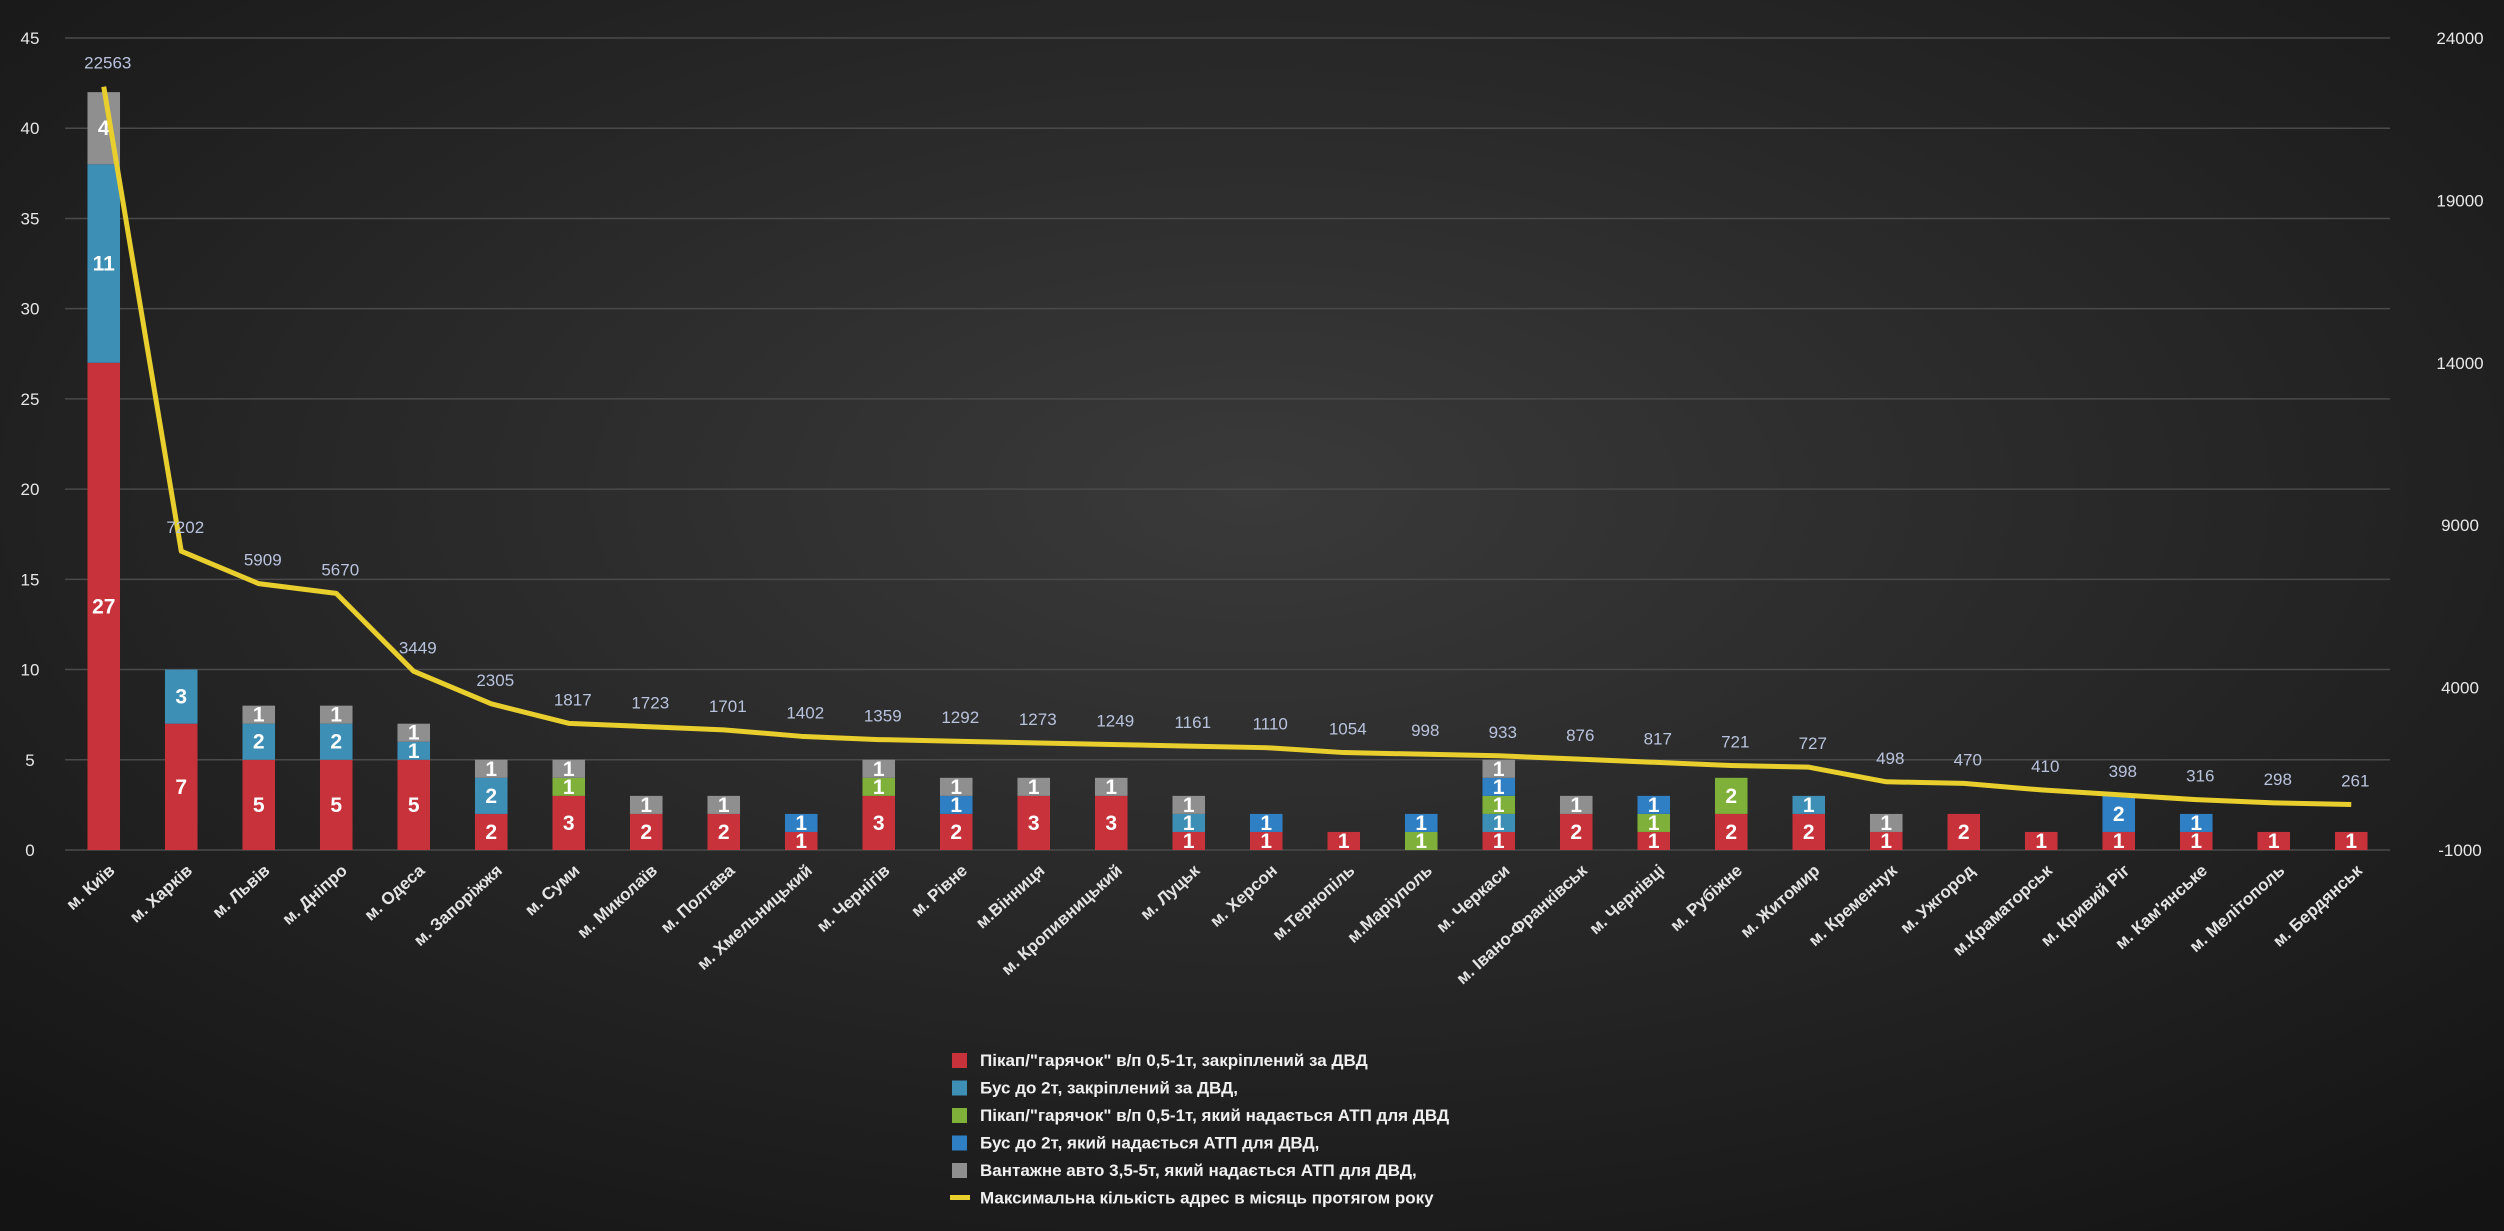 Image resolution: width=2504 pixels, height=1231 pixels. I want to click on right-tick-label: 19000, so click(2459, 200).